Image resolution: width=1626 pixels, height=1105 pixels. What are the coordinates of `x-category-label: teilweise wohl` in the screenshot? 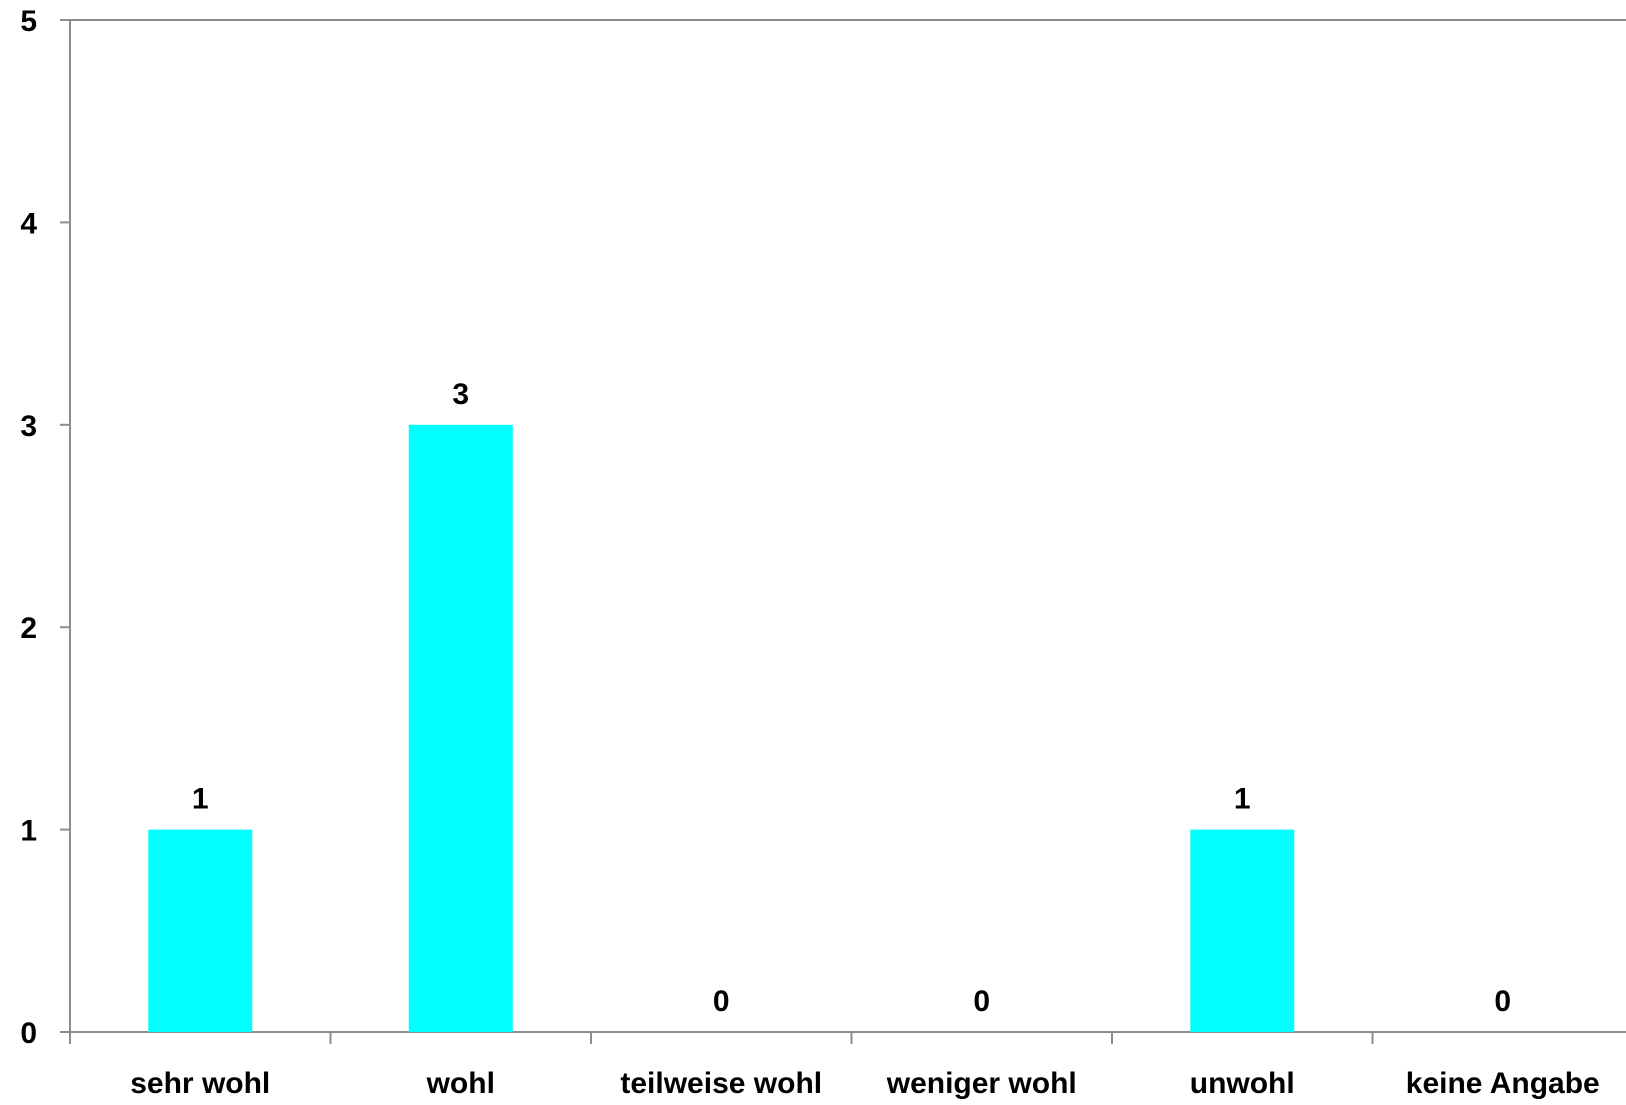 It's located at (721, 1083).